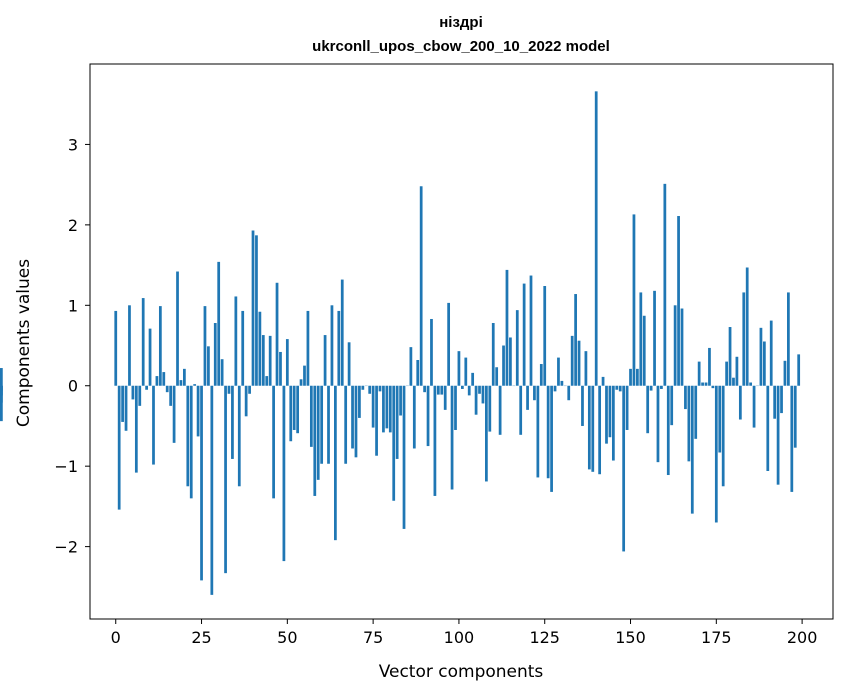 Image resolution: width=847 pixels, height=696 pixels. Describe the element at coordinates (66, 547) in the screenshot. I see `y-tick-label: −2` at that location.